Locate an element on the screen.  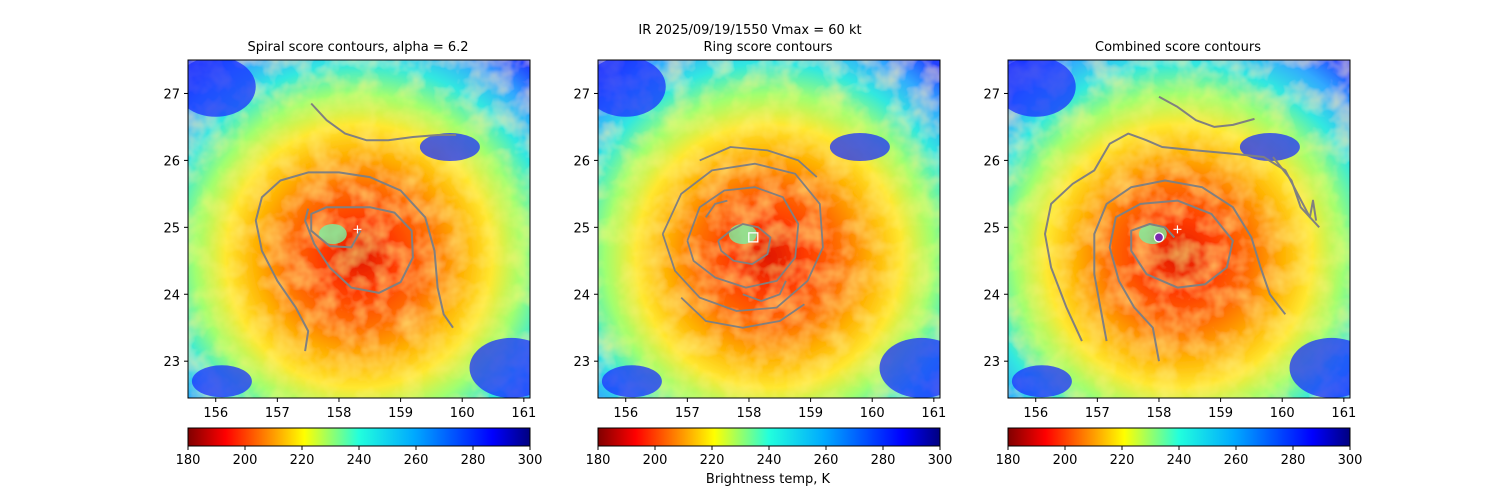
ring-y-tick-label: 23 is located at coordinates (581, 362).